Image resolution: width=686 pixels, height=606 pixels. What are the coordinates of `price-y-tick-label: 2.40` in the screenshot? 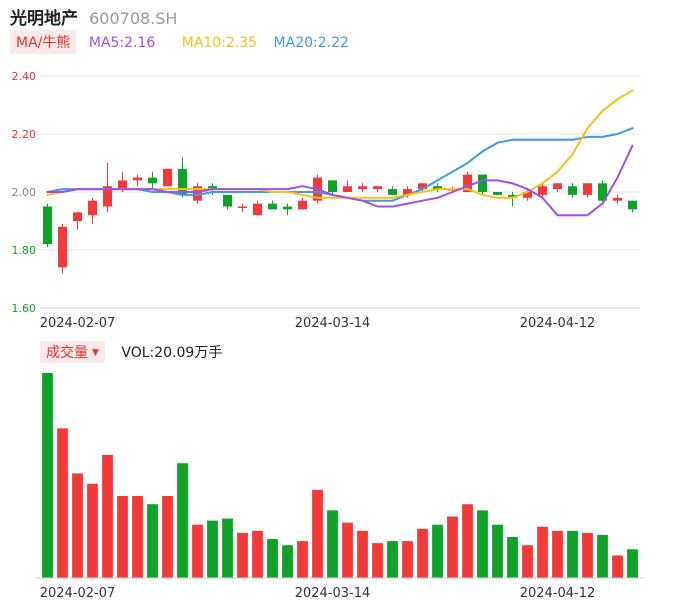 It's located at (24, 76).